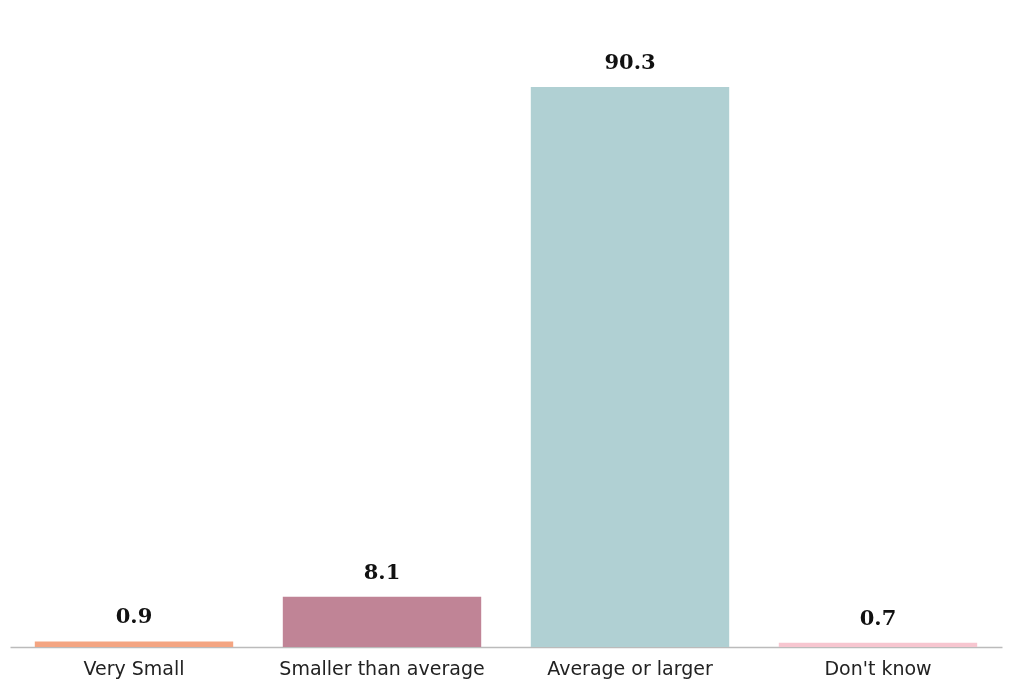 Image resolution: width=1012 pixels, height=686 pixels. Describe the element at coordinates (382, 571) in the screenshot. I see `data-label: 8.1` at that location.